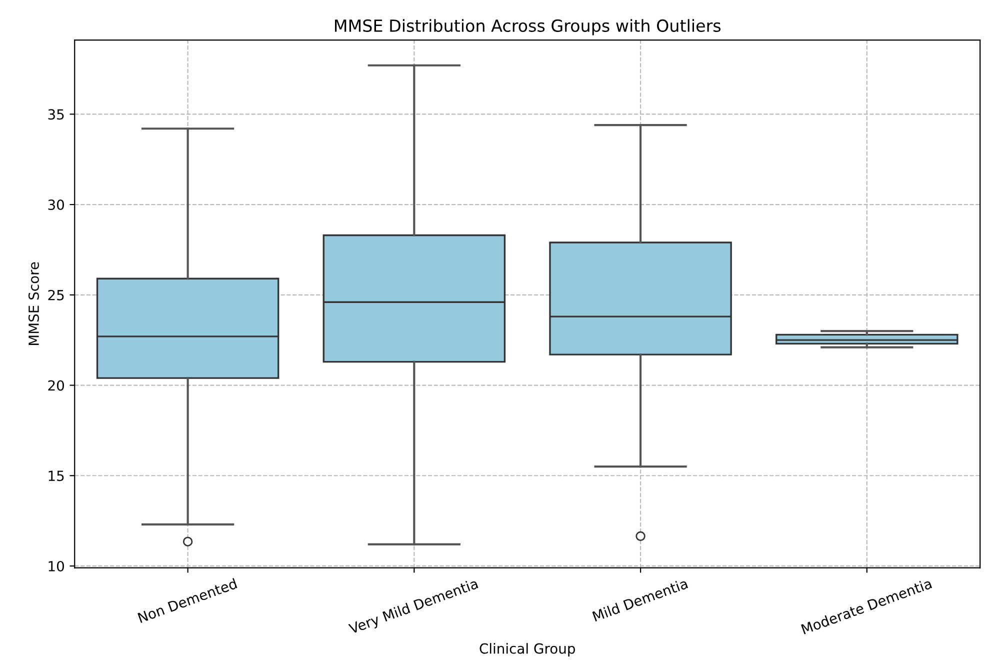 This screenshot has width=995, height=668. I want to click on y-axis-title: MMSE Score, so click(33, 304).